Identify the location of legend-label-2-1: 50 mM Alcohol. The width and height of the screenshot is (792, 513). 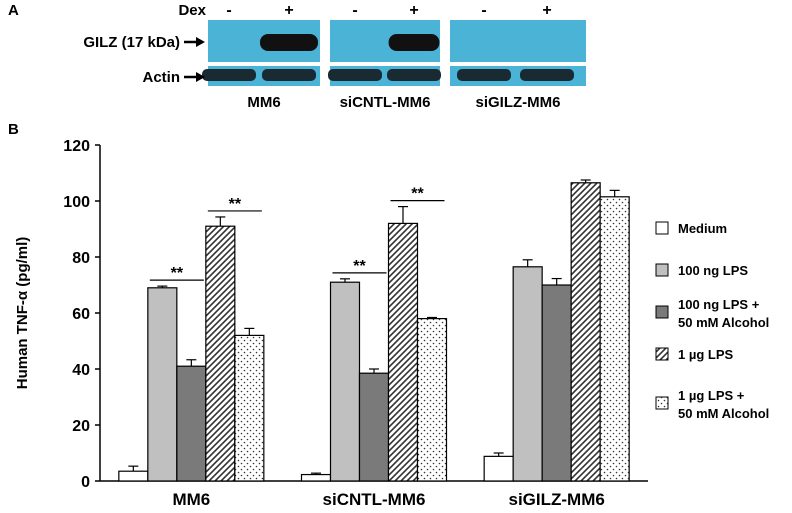
(723, 322).